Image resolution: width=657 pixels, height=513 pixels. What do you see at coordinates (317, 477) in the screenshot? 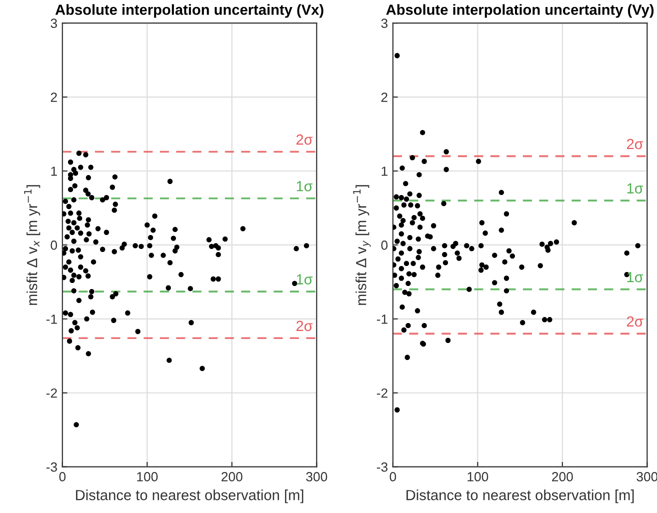
I see `x-tick-label: 300` at bounding box center [317, 477].